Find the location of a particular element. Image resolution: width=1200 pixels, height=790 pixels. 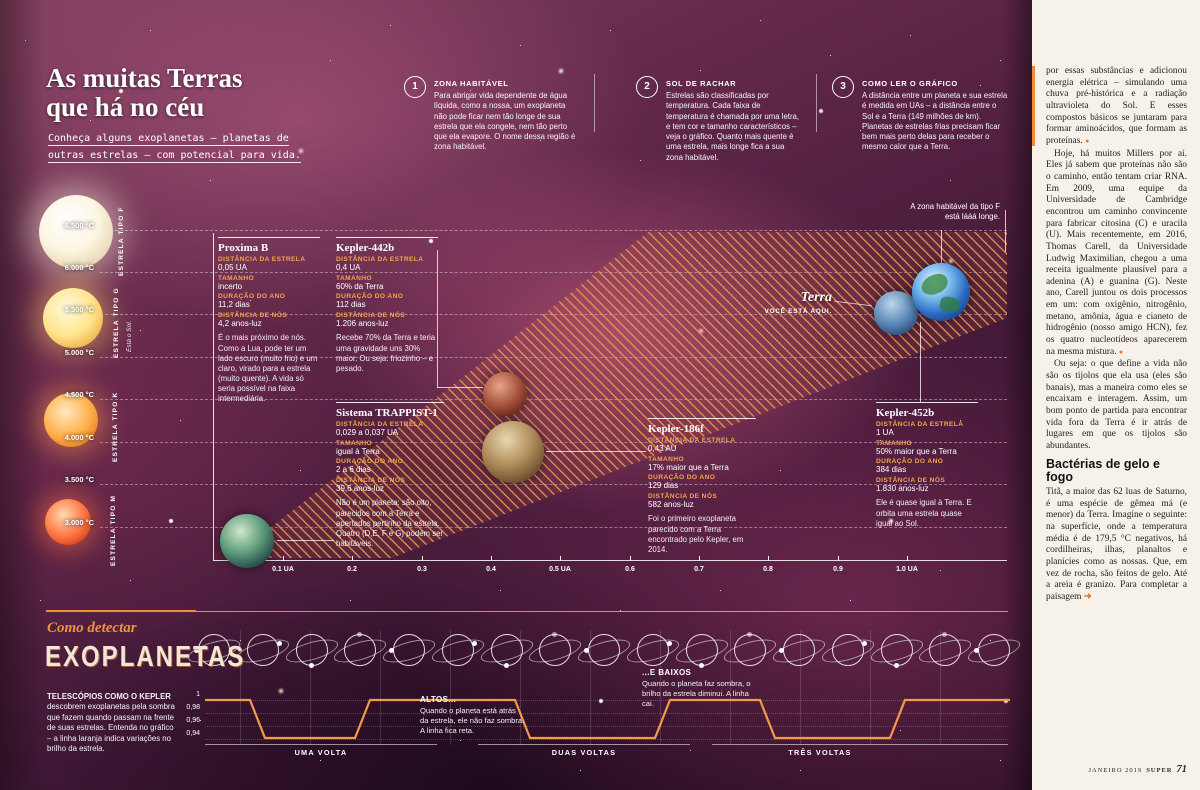

detect-kicker: Como detectar is located at coordinates (92, 628).